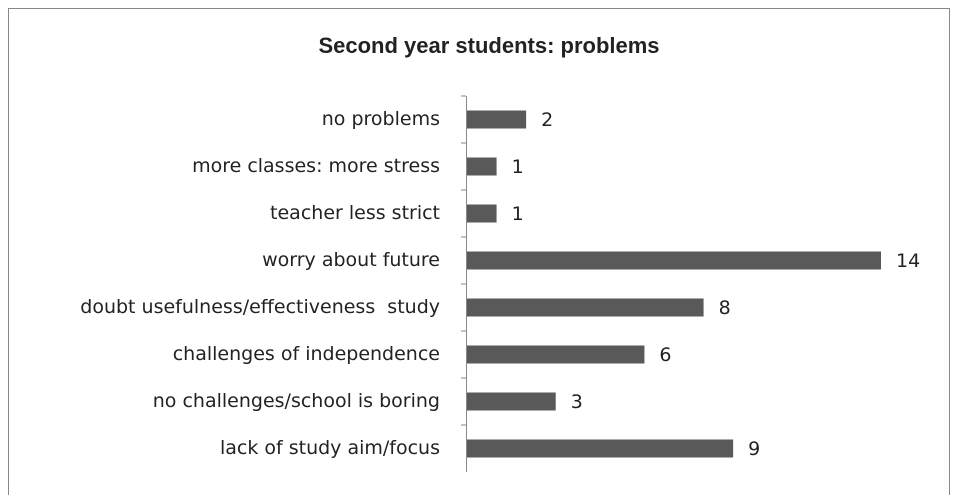 The image size is (957, 495). What do you see at coordinates (665, 355) in the screenshot?
I see `value-label: 6` at bounding box center [665, 355].